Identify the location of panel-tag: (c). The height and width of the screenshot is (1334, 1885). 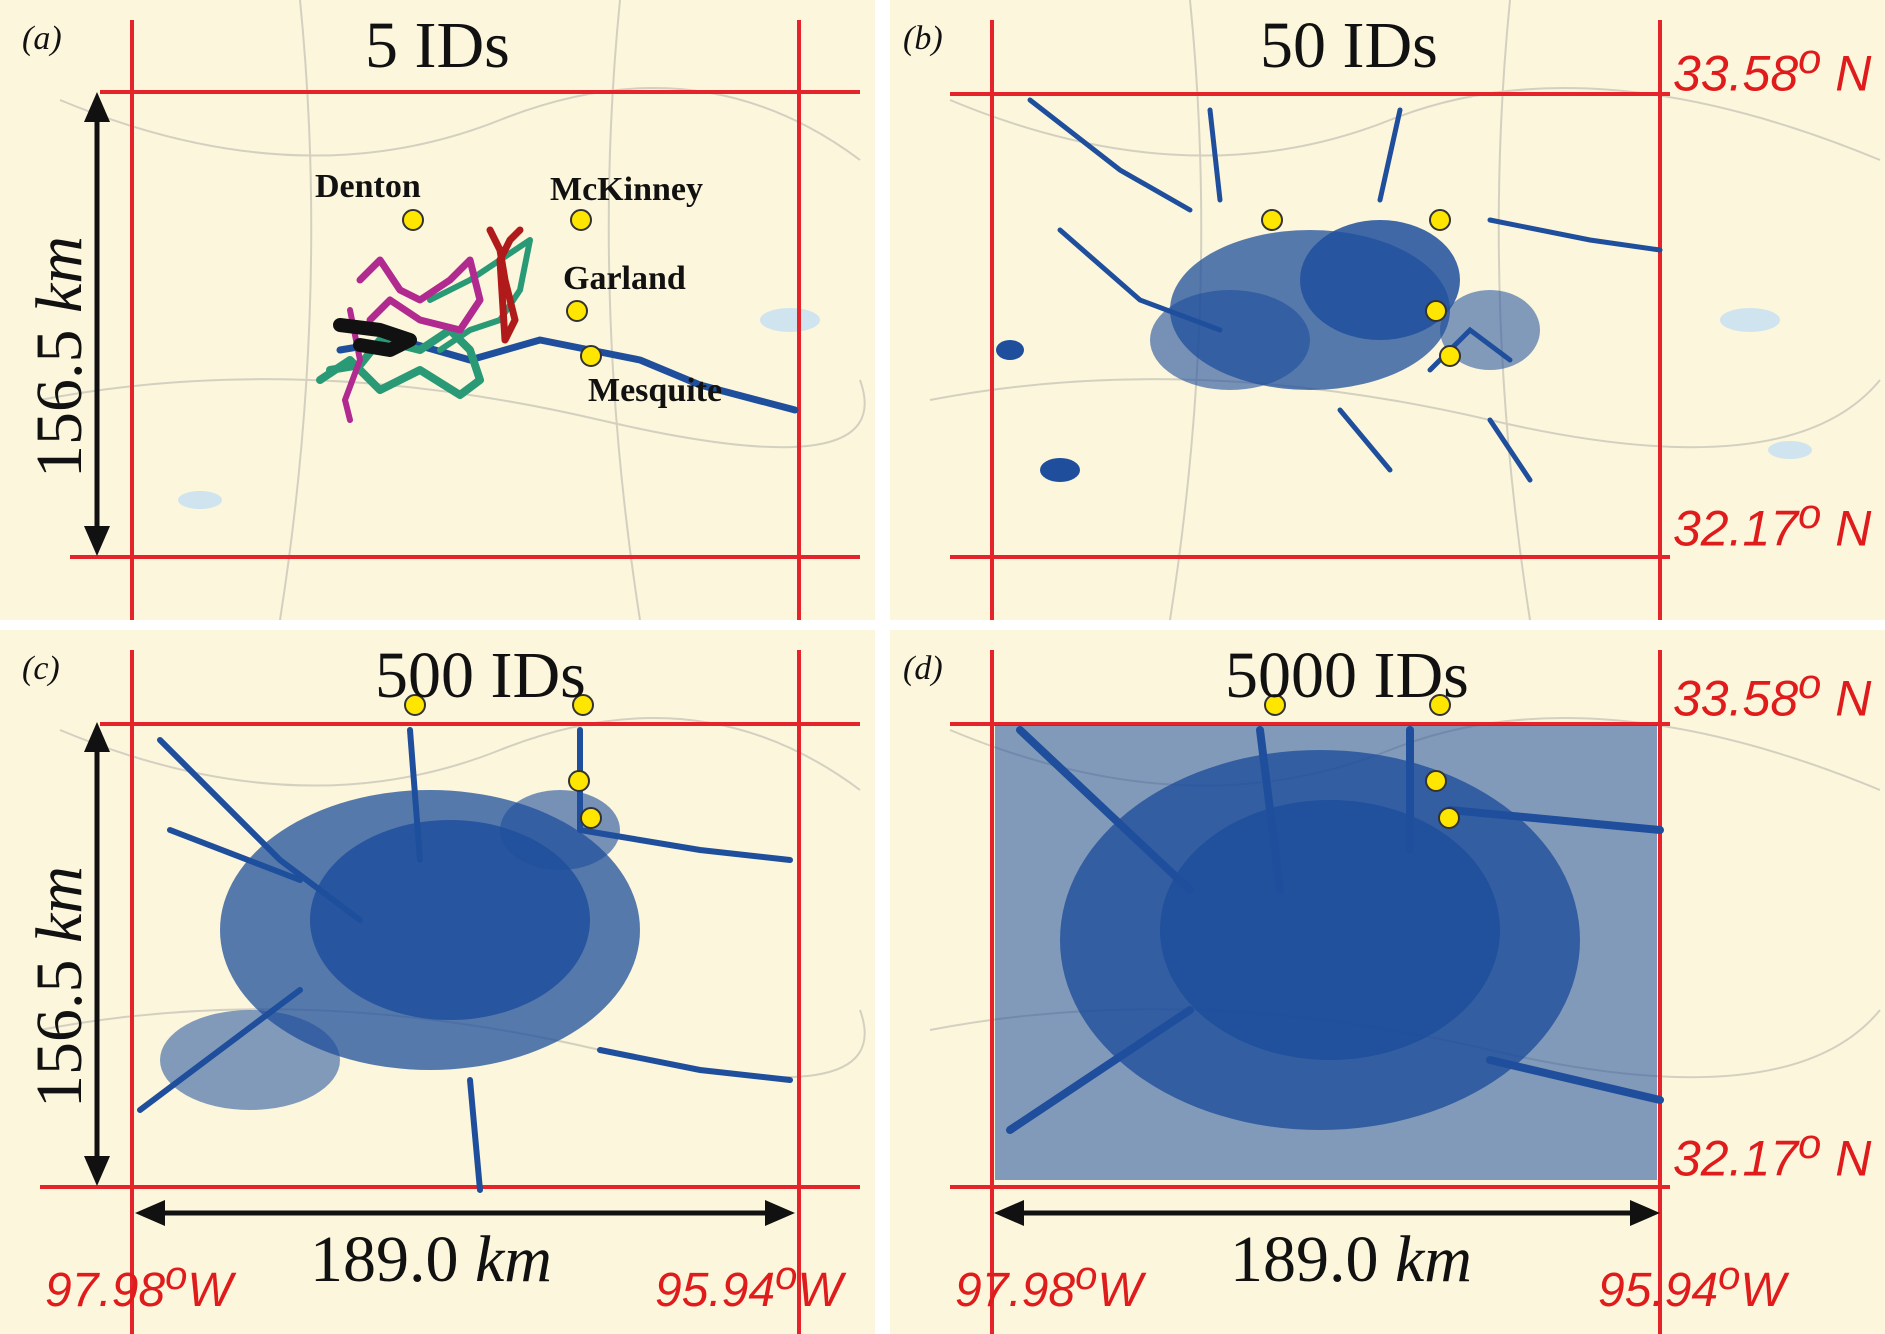
(41, 668).